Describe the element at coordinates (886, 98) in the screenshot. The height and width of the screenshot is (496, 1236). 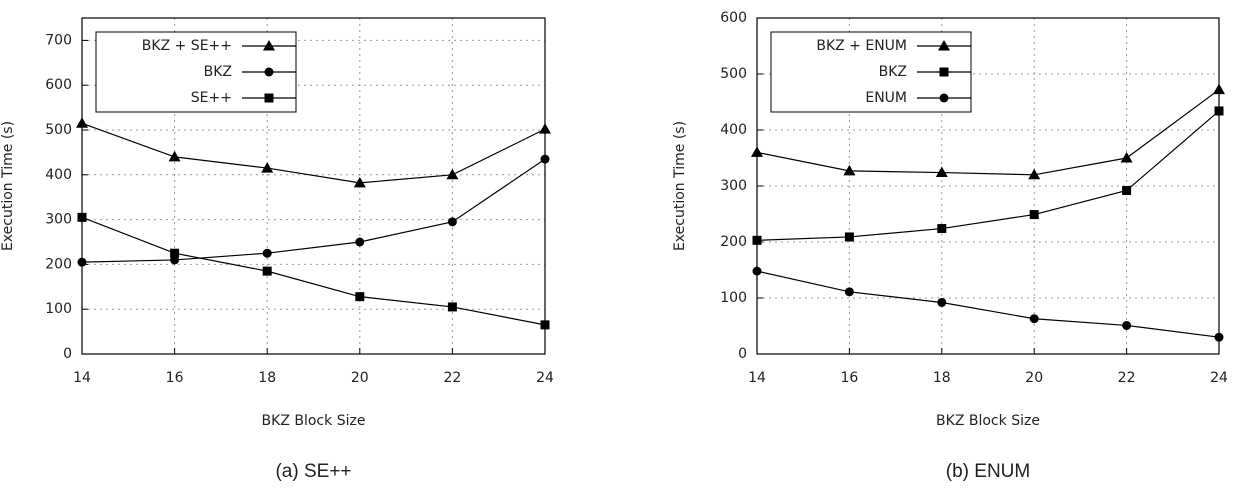
I see `legend-label: ENUM` at that location.